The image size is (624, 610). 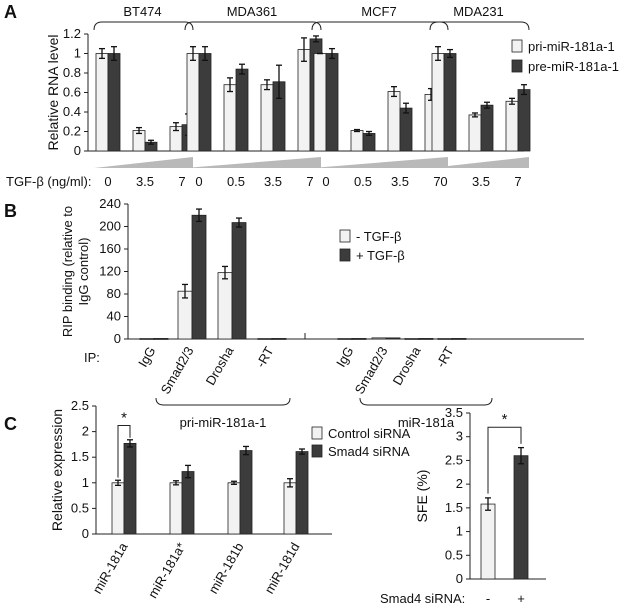 What do you see at coordinates (422, 598) in the screenshot?
I see `panel-sfe-x-label: Smad4 siRNA:` at bounding box center [422, 598].